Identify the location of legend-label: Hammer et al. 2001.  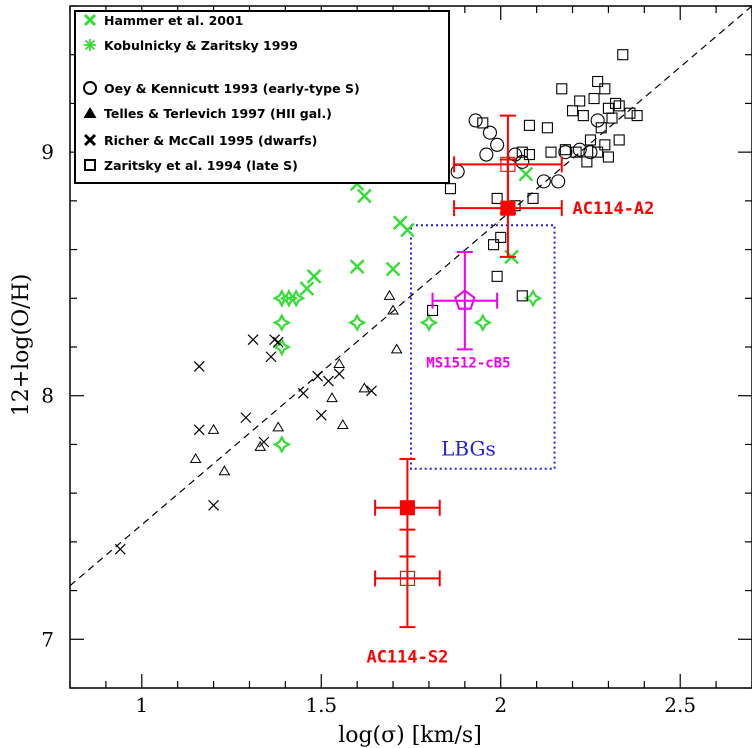
(173, 20).